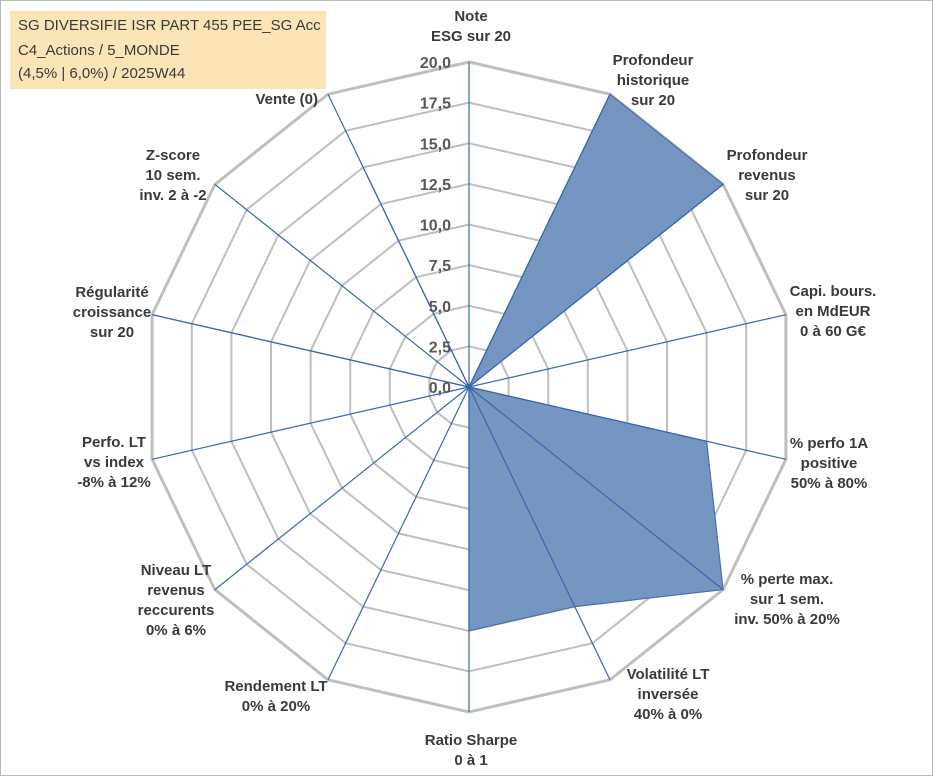  What do you see at coordinates (173, 155) in the screenshot?
I see `axis-label-12-line-0: Z-score` at bounding box center [173, 155].